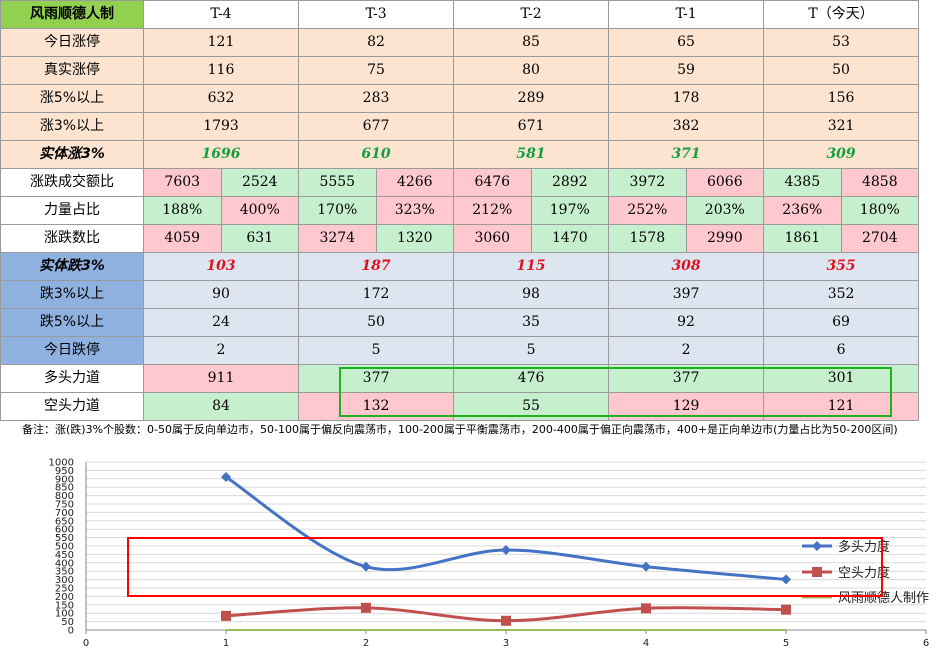  What do you see at coordinates (647, 182) in the screenshot?
I see `cell-up: 3972` at bounding box center [647, 182].